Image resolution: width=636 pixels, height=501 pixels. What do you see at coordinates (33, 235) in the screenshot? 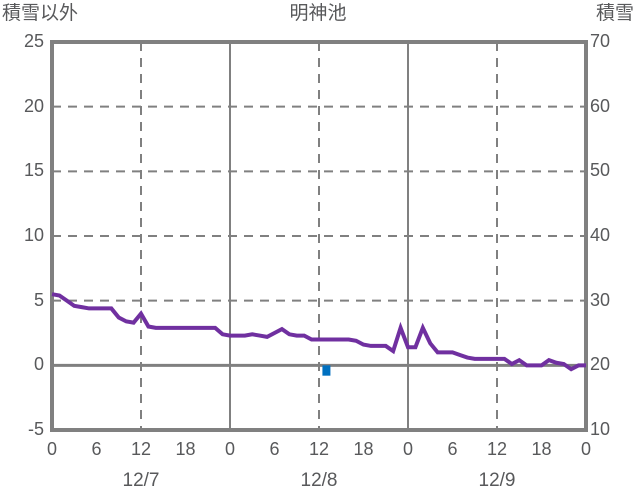
I see `y-axis-left-tick: 10` at bounding box center [33, 235].